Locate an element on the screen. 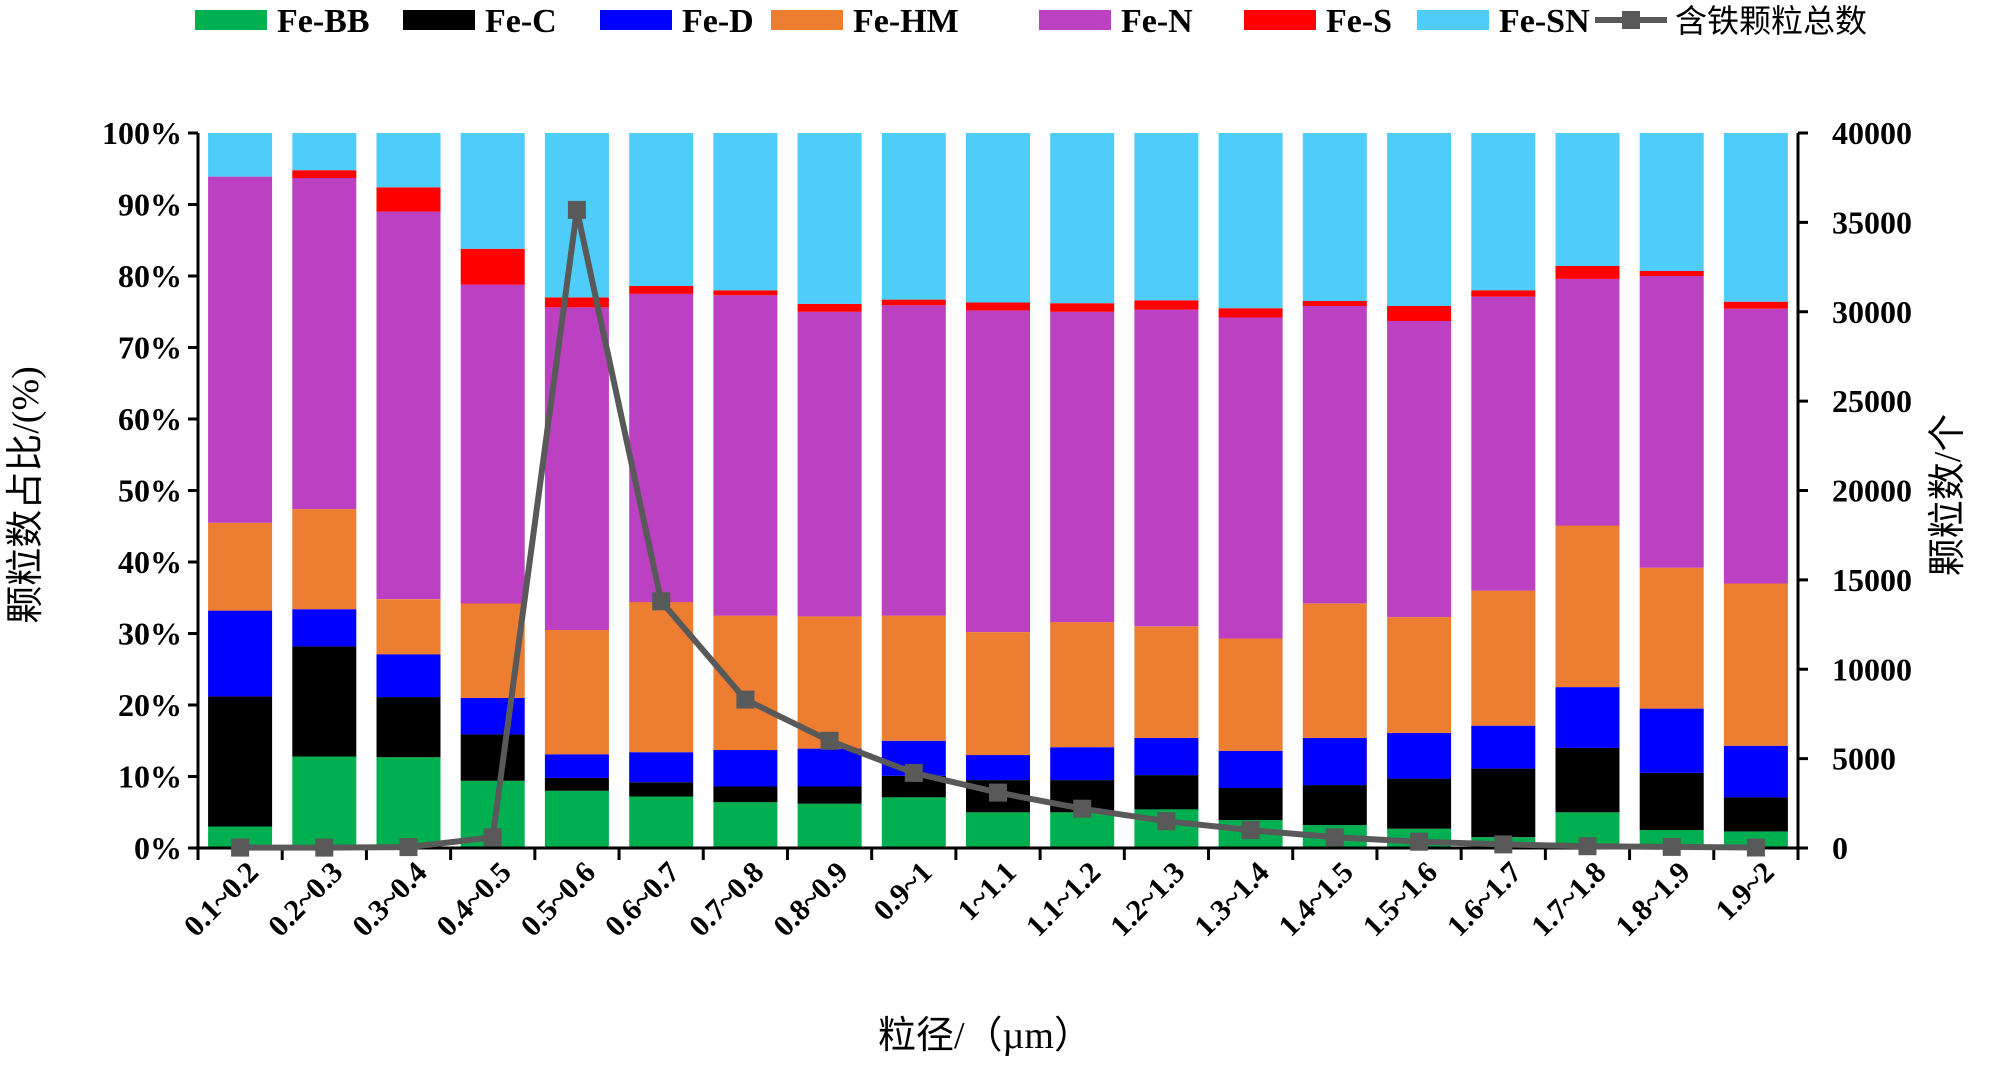 The width and height of the screenshot is (2000, 1067). y-tick-label: 0% is located at coordinates (158, 848).